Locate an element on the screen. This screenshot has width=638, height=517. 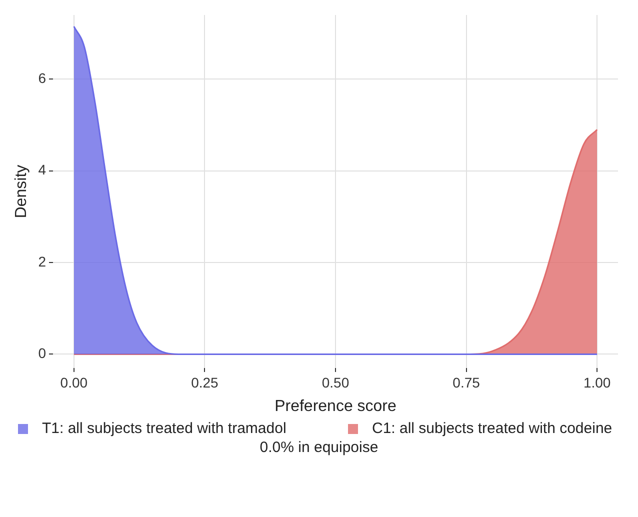
x-axis-title: Preference score is located at coordinates (335, 406).